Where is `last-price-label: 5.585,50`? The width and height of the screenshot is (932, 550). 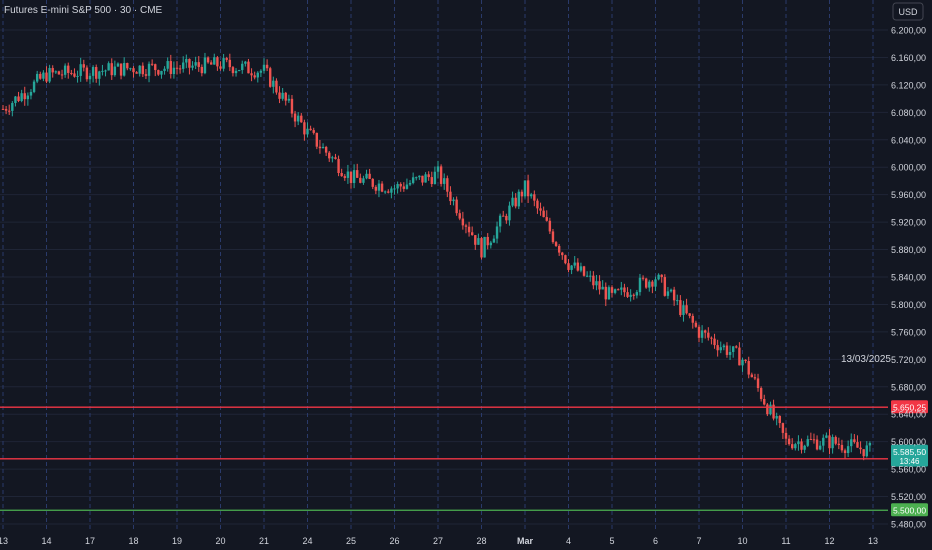
last-price-label: 5.585,50 is located at coordinates (909, 452).